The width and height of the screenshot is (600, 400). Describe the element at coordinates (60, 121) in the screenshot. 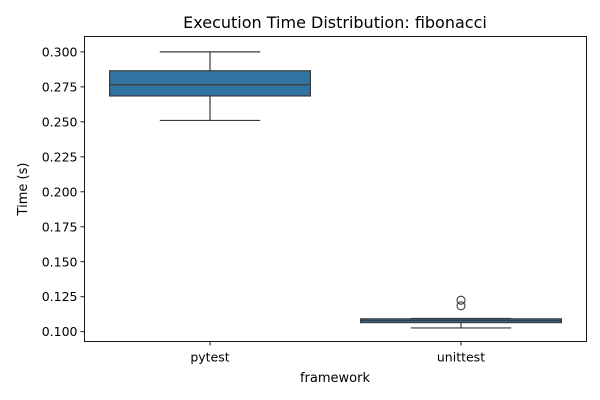

I see `y-tick-label: 0.250` at that location.